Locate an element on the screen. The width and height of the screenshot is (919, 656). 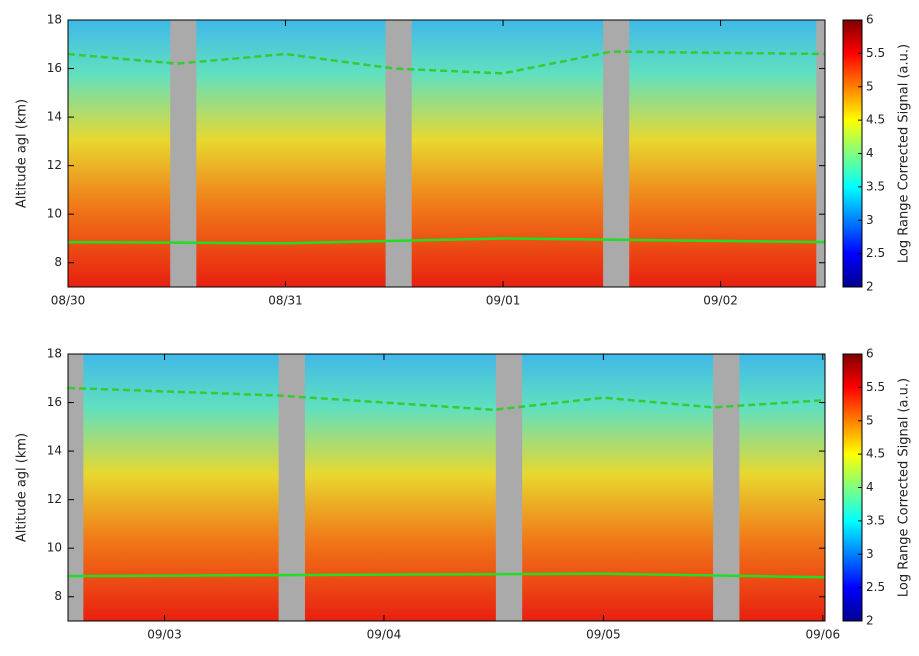
x-tick-label: 08/31 is located at coordinates (285, 301).